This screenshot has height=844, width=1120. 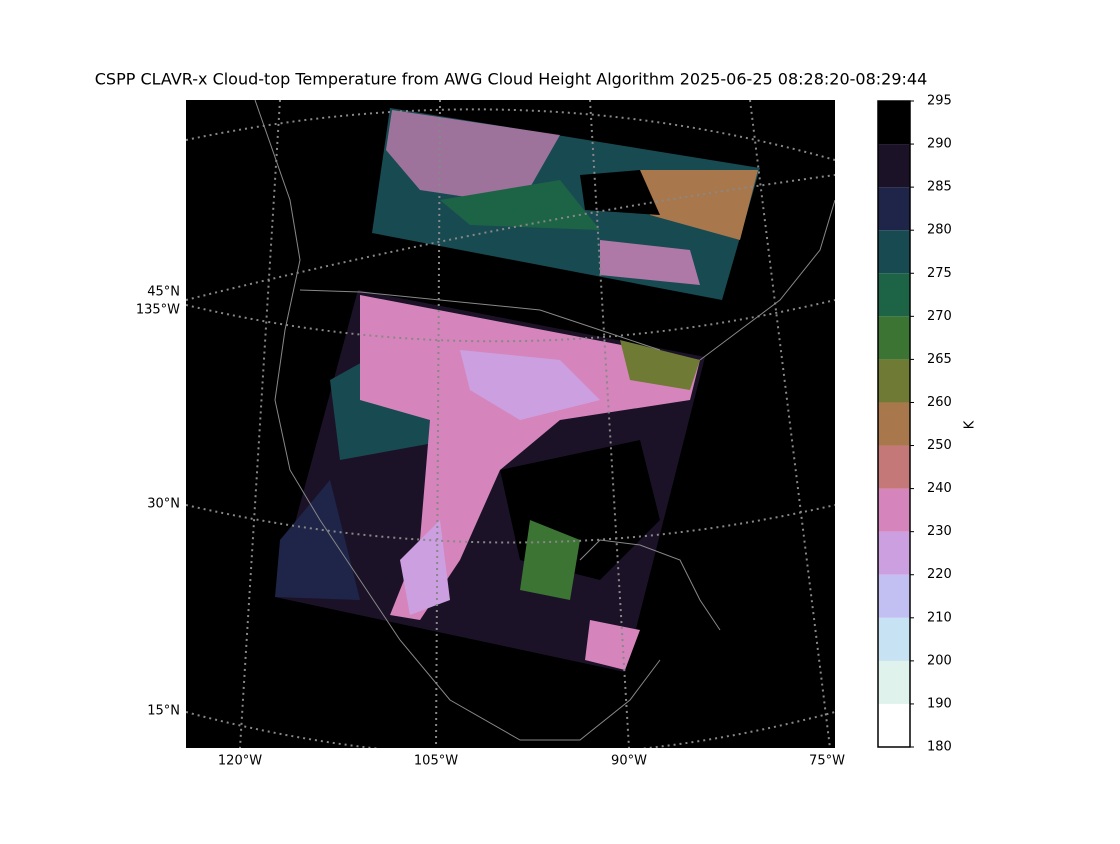 I want to click on lake-gap, so click(x=620, y=192).